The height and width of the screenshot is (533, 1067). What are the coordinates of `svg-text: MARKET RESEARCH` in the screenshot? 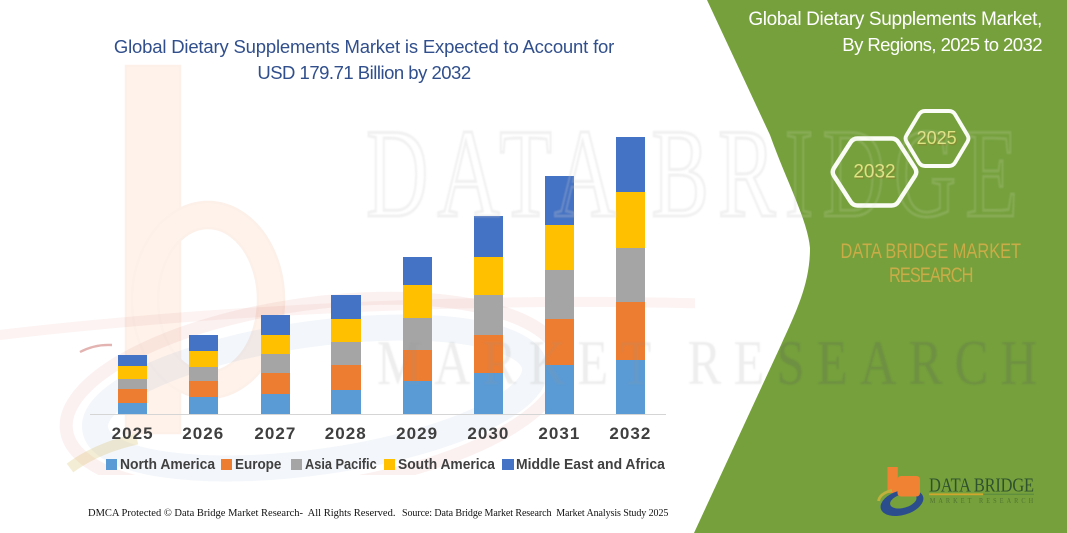 It's located at (982, 501).